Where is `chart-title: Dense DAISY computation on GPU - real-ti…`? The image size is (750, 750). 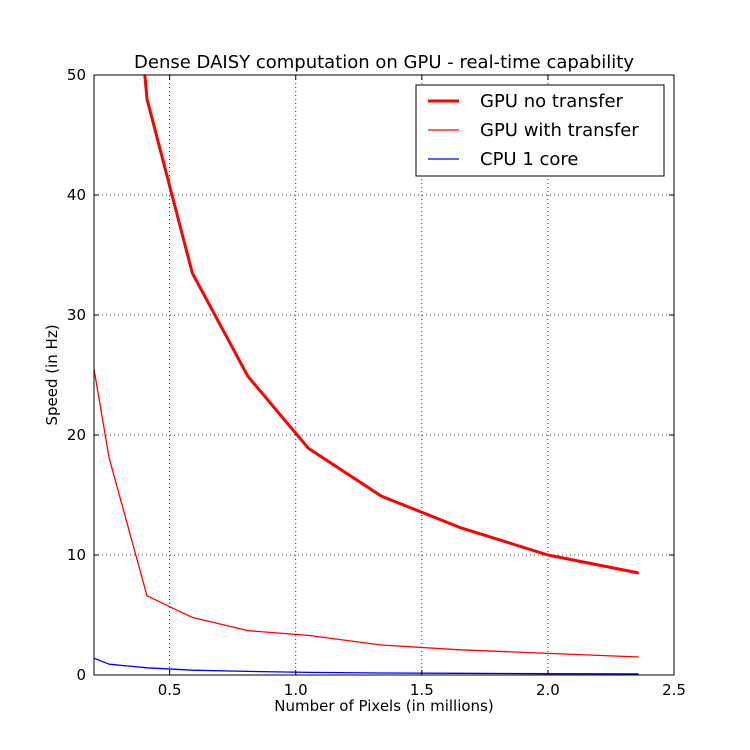
chart-title: Dense DAISY computation on GPU - real-ti… is located at coordinates (384, 62).